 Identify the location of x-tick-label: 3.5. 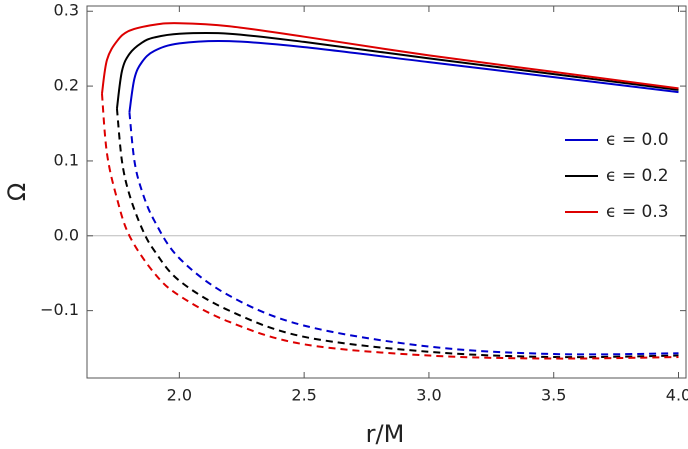
(553, 395).